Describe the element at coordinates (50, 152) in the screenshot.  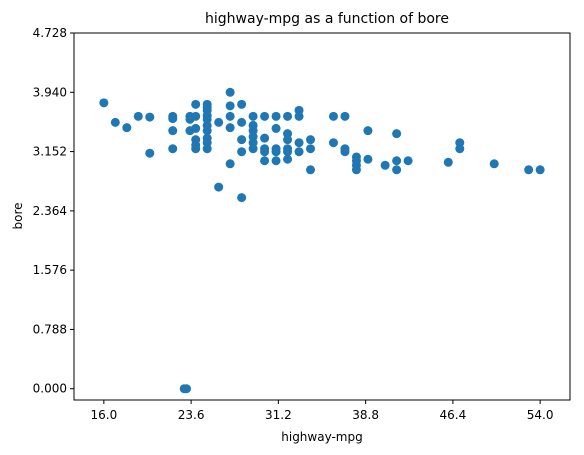
I see `y-tick-label: 3.152` at that location.